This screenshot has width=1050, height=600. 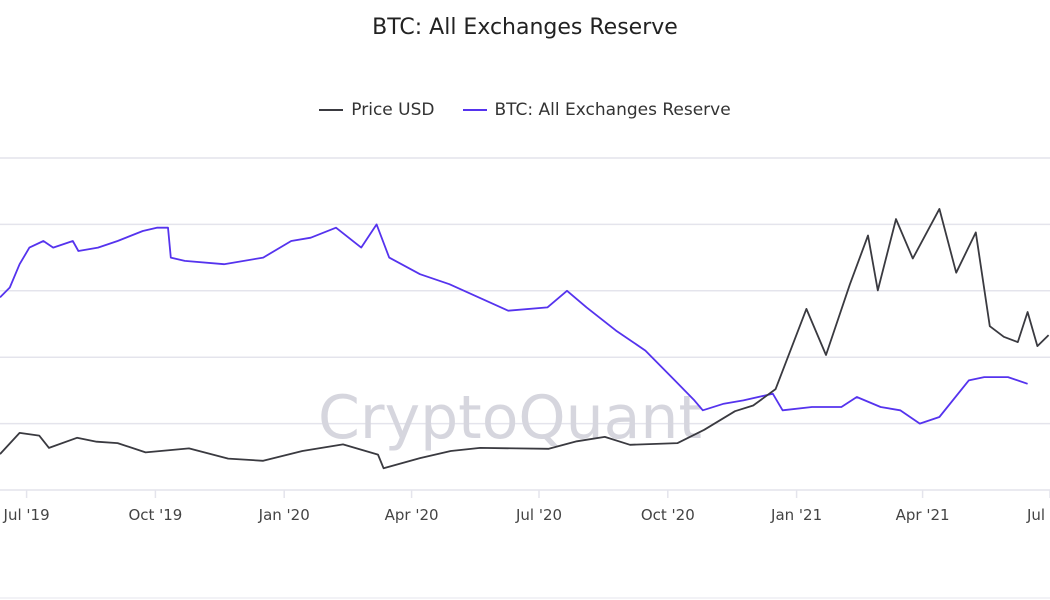 I want to click on legend-item-reserve: BTC: All Exchanges Reserve, so click(x=596, y=110).